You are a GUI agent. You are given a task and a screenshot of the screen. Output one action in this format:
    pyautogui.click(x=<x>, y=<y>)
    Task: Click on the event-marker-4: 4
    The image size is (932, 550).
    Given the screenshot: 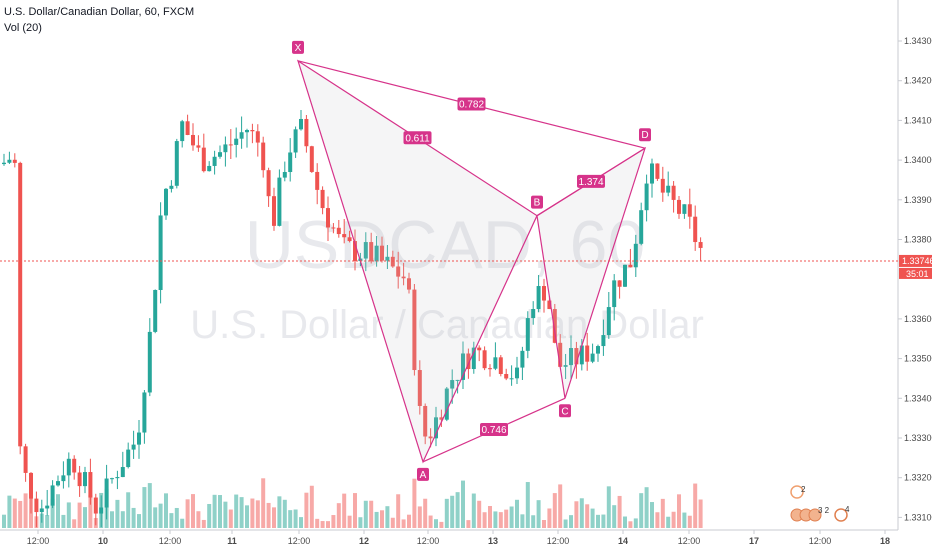 What is the action you would take?
    pyautogui.click(x=842, y=513)
    